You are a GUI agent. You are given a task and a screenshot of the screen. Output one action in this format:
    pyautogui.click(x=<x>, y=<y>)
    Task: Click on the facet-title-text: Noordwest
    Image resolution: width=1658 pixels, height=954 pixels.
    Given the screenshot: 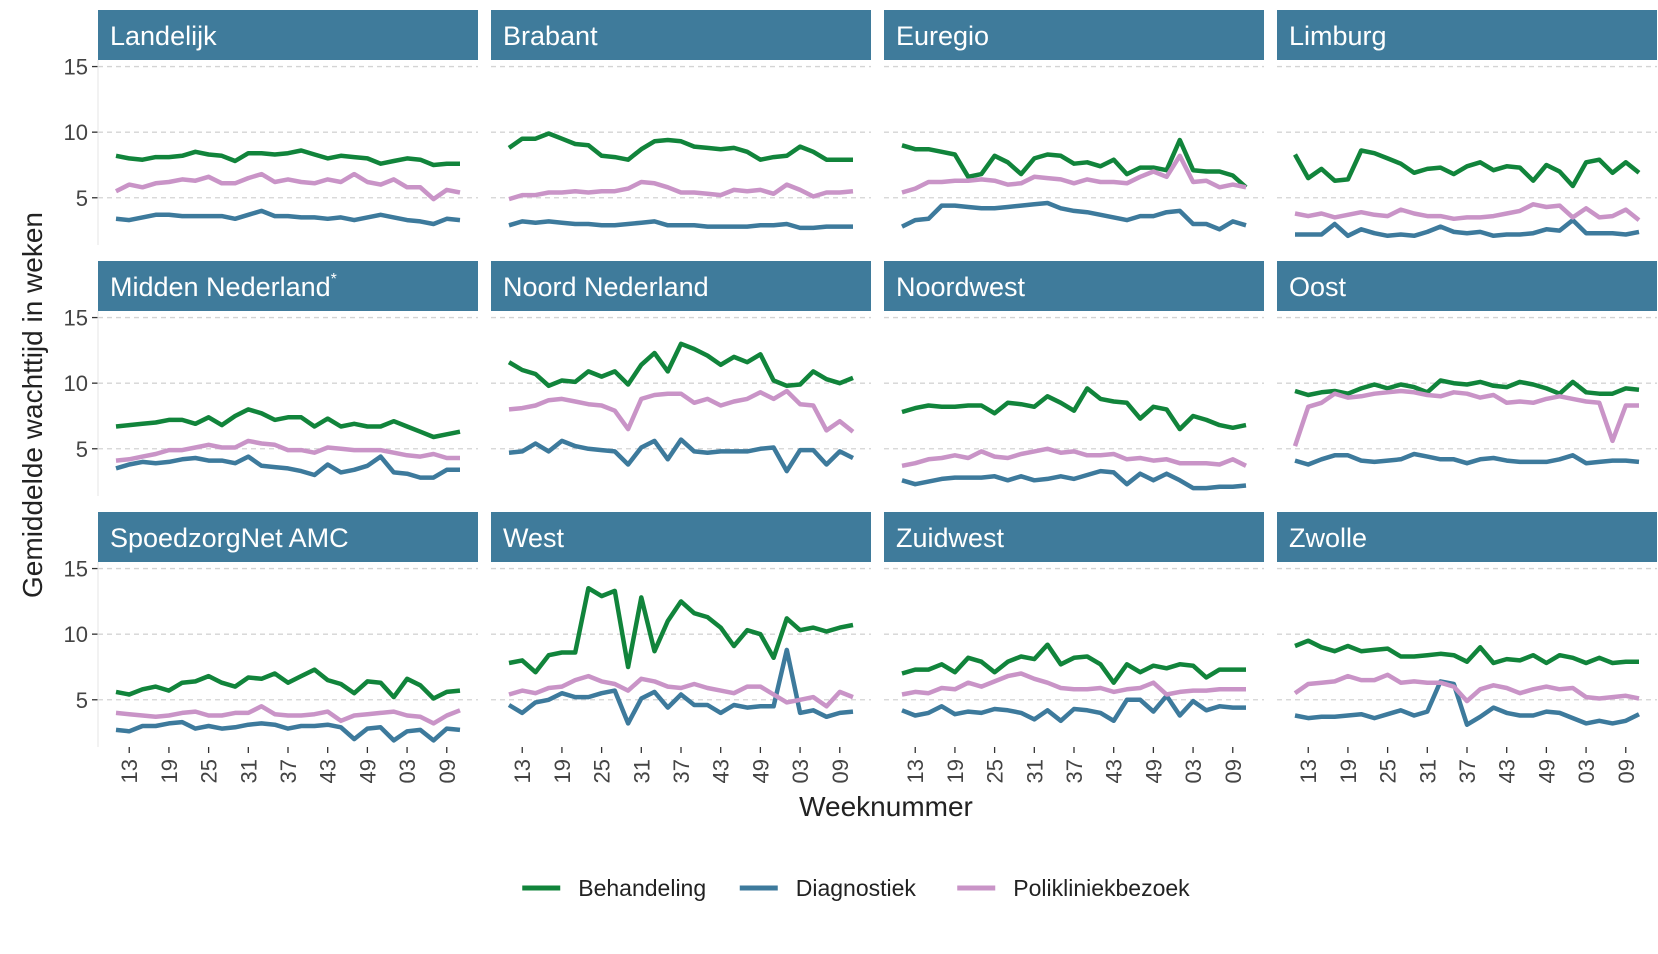 What is the action you would take?
    pyautogui.click(x=961, y=287)
    